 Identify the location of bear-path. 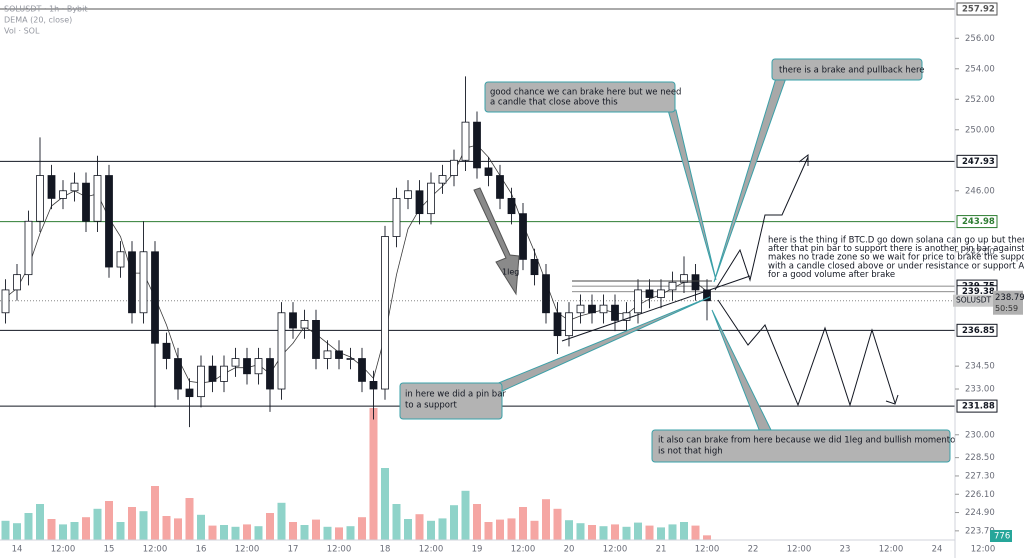
(806, 353).